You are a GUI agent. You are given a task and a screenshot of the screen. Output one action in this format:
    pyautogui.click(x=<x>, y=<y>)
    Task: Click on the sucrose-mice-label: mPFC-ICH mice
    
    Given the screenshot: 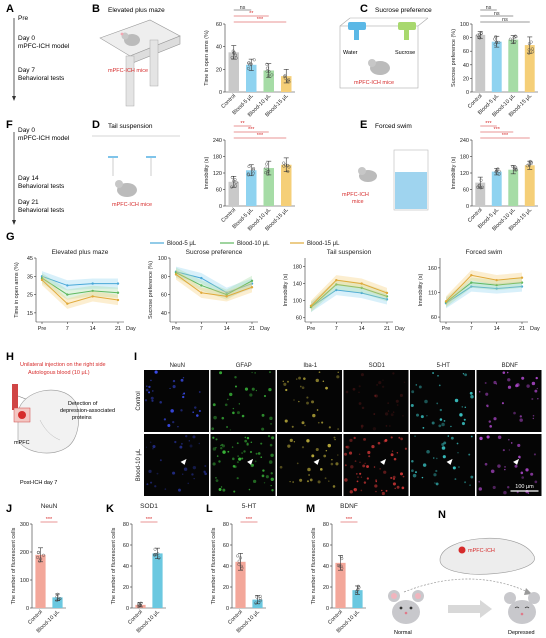 What is the action you would take?
    pyautogui.click(x=374, y=83)
    